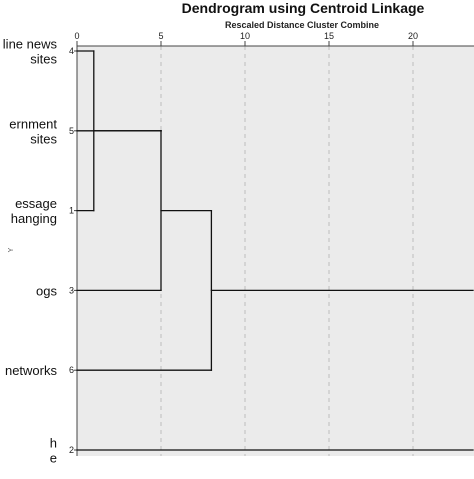  I want to click on leaf-id-3: 3, so click(71, 290).